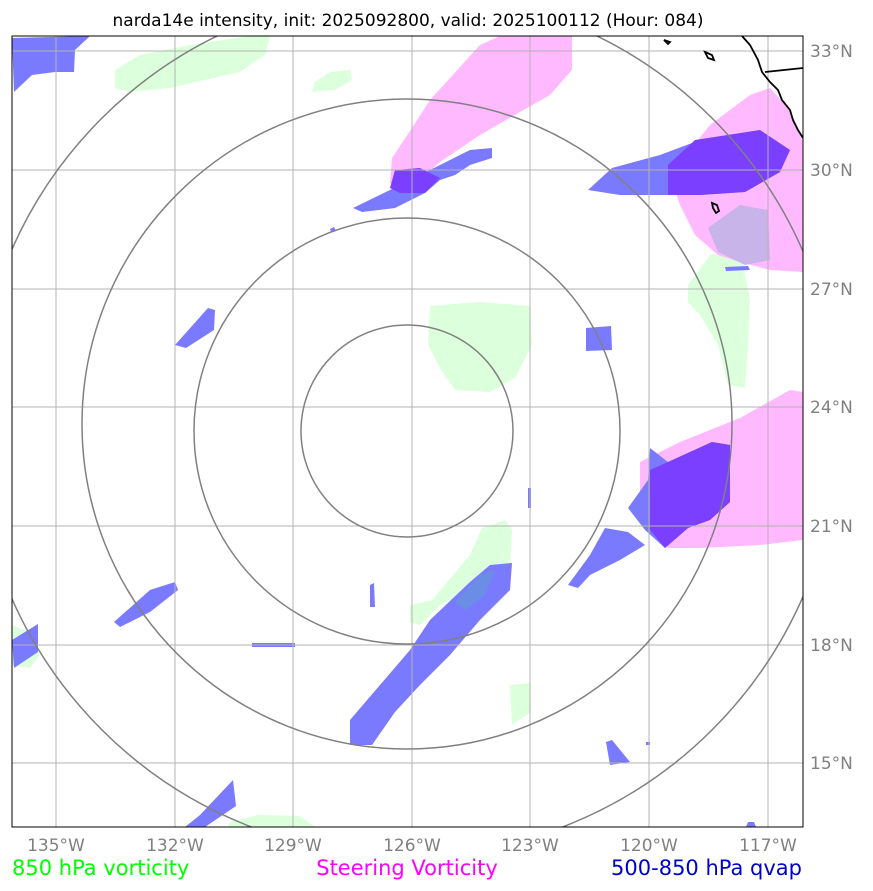 The width and height of the screenshot is (873, 891). Describe the element at coordinates (293, 846) in the screenshot. I see `lon-label: 129°W` at that location.